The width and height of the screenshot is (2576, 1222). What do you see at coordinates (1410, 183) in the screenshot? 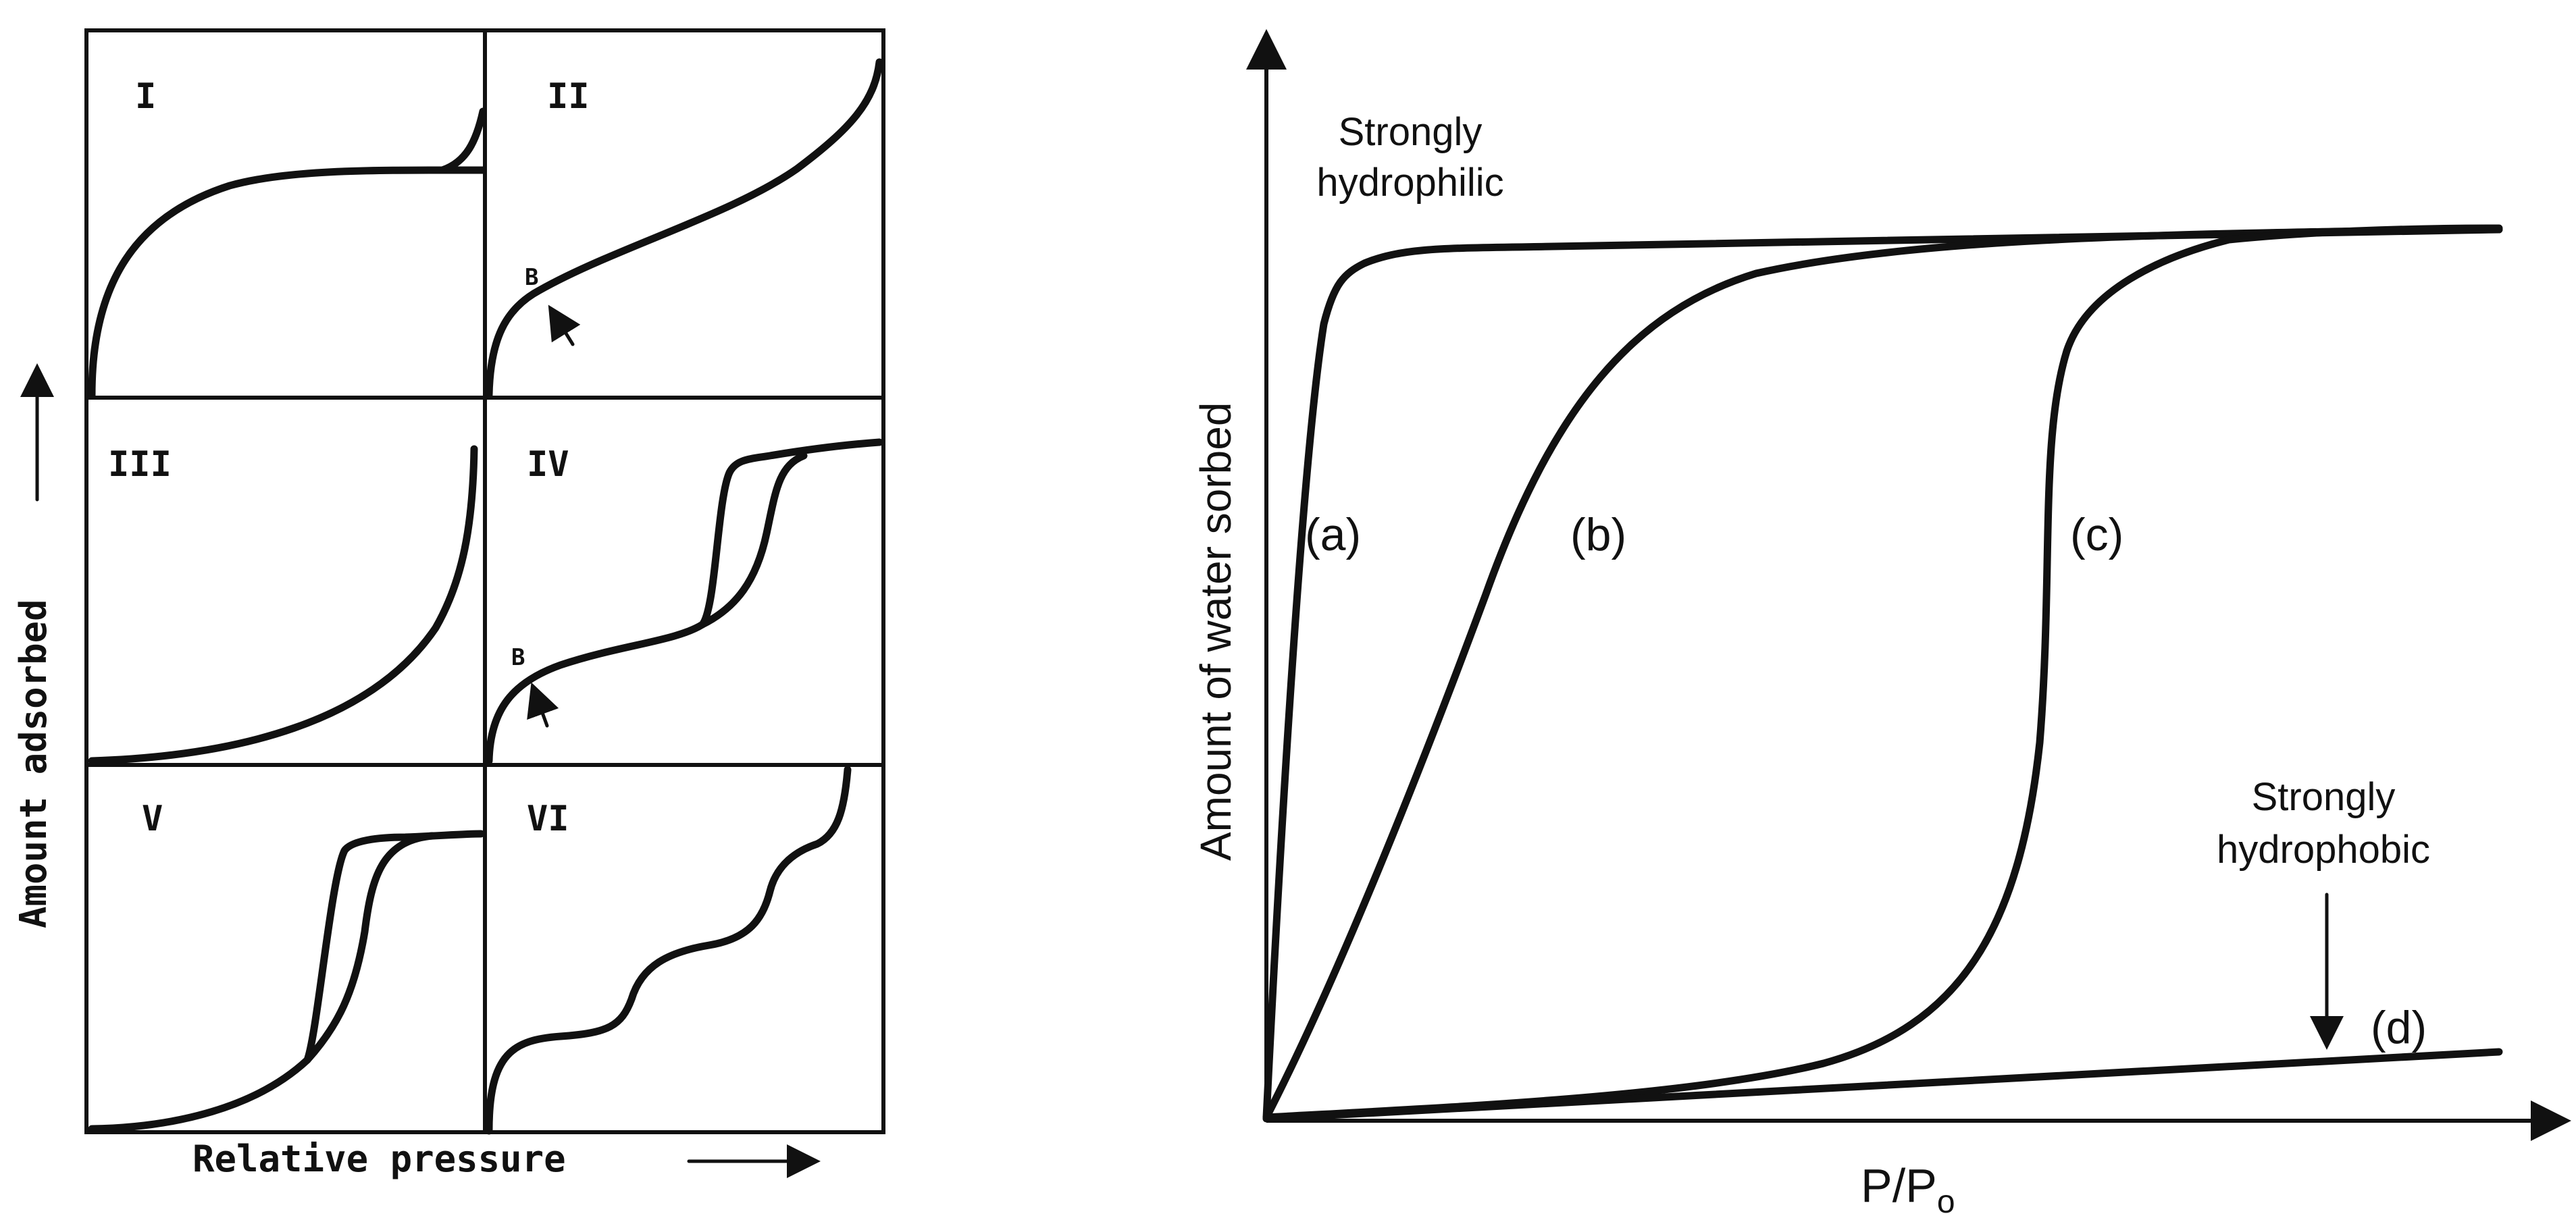
I see `annotation-hydrophilic-line2: hydrophilic` at bounding box center [1410, 183].